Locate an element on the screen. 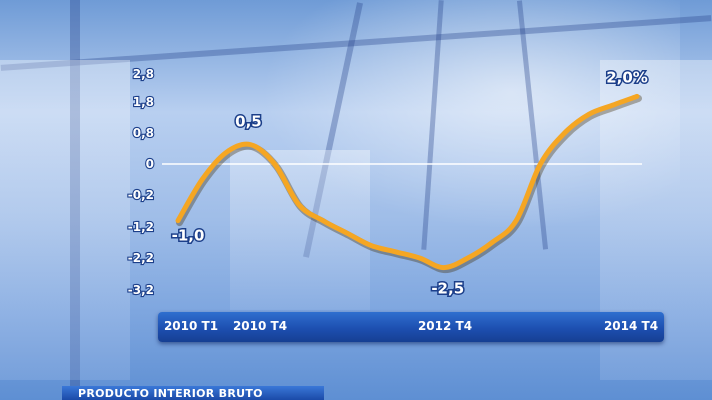  y-tick-label: 0 is located at coordinates (150, 164).